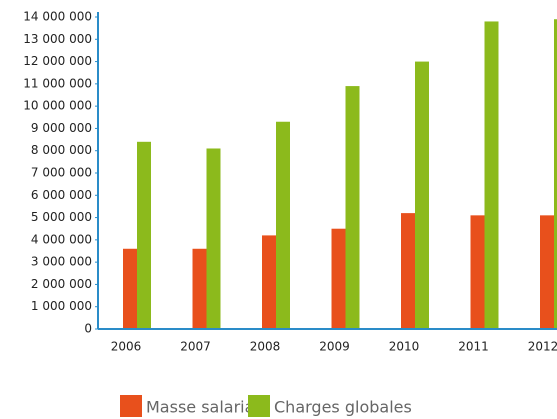  What do you see at coordinates (265, 347) in the screenshot?
I see `x-tick-label: 2008` at bounding box center [265, 347].